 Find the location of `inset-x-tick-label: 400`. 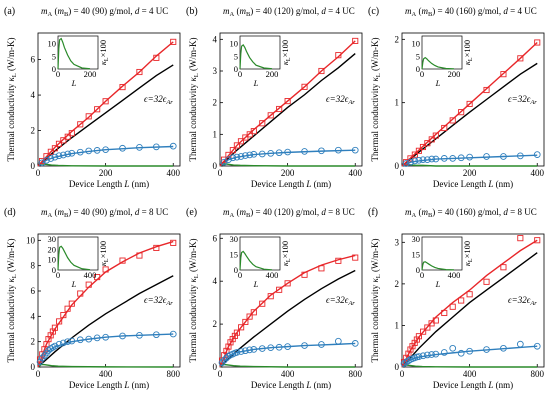

inset-x-tick-label: 400 is located at coordinates (272, 275).